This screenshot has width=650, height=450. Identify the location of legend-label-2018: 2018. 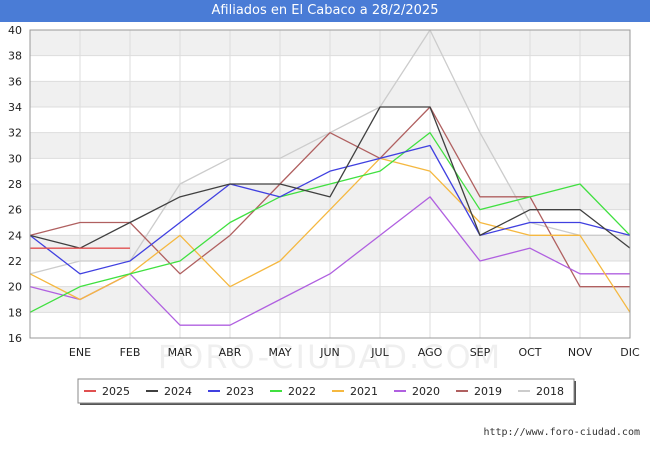
(550, 391).